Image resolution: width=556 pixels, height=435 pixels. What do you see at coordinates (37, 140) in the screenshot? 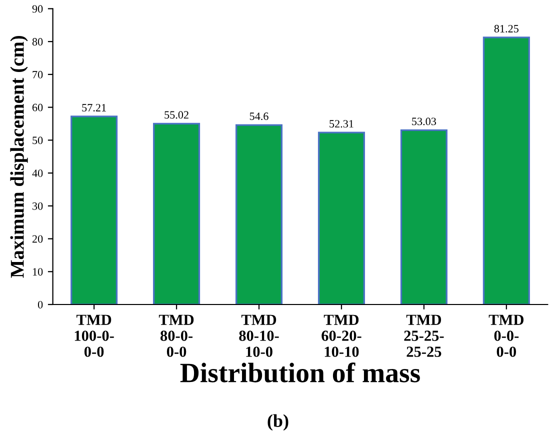
I see `y-tick-label: 50` at bounding box center [37, 140].